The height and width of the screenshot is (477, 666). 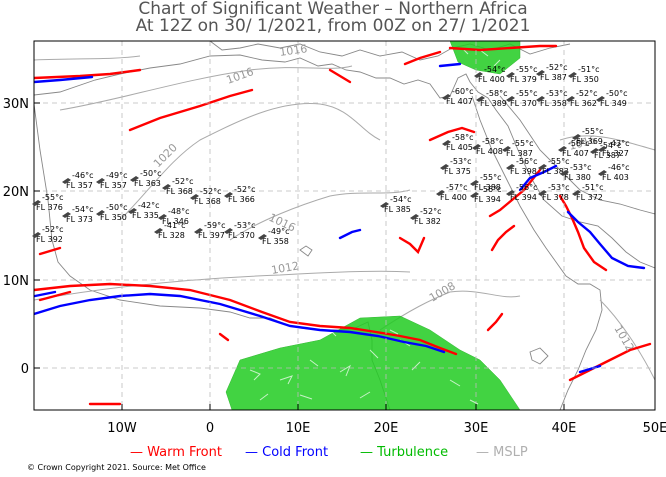 What do you see at coordinates (654, 428) in the screenshot?
I see `x-tick-label: 50E` at bounding box center [654, 428].